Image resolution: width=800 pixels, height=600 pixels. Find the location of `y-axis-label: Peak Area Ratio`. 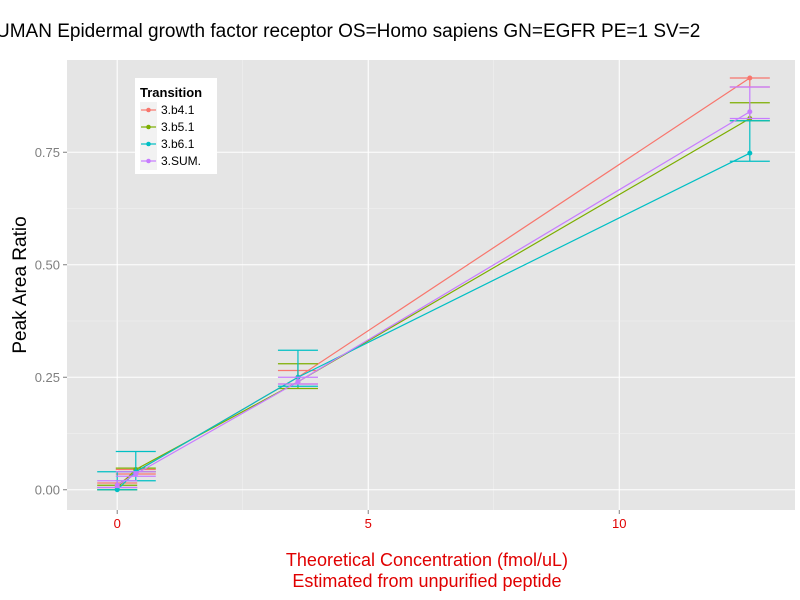

y-axis-label: Peak Area Ratio is located at coordinates (20, 284).